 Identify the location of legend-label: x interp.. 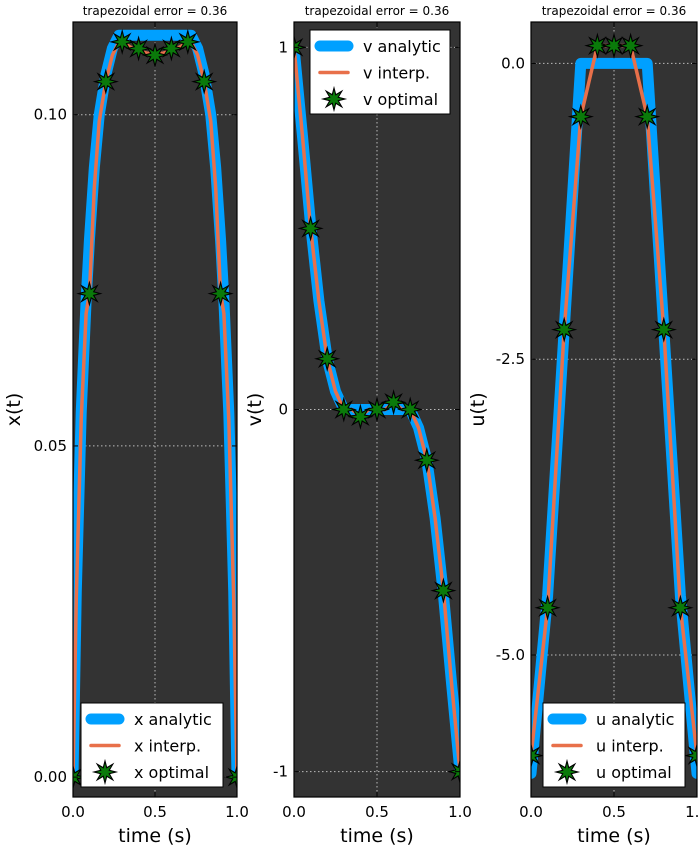
(167, 746).